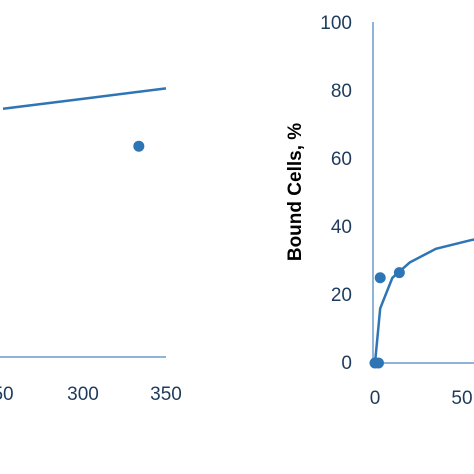  I want to click on right-y-tick-80: 80, so click(341, 91).